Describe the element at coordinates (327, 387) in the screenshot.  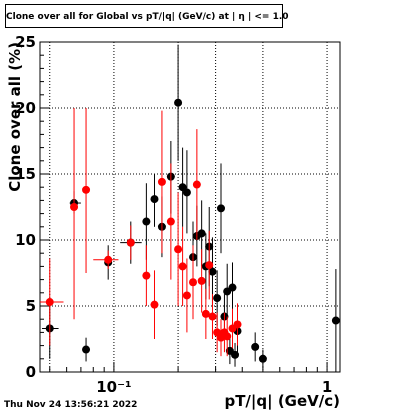
I see `x-tick-label: 1` at that location.